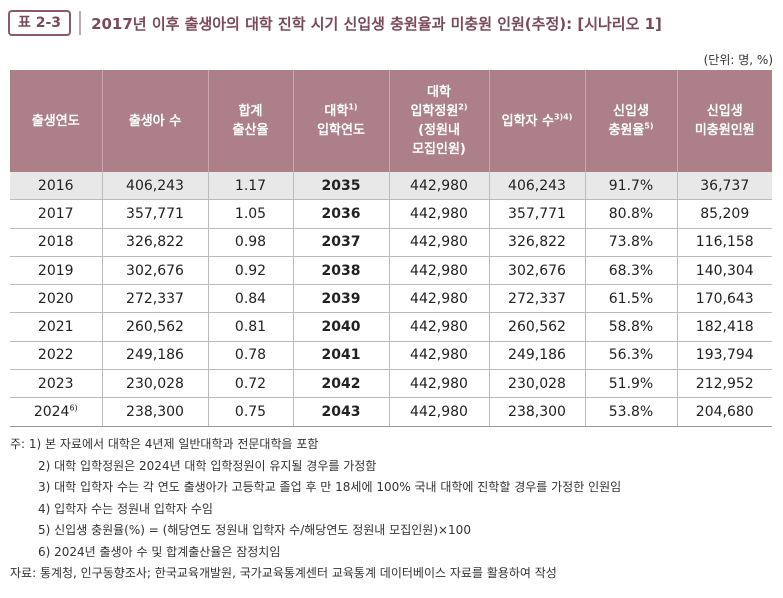 Image resolution: width=783 pixels, height=598 pixels. Describe the element at coordinates (250, 355) in the screenshot. I see `cell-tfr-value: 0.78` at that location.